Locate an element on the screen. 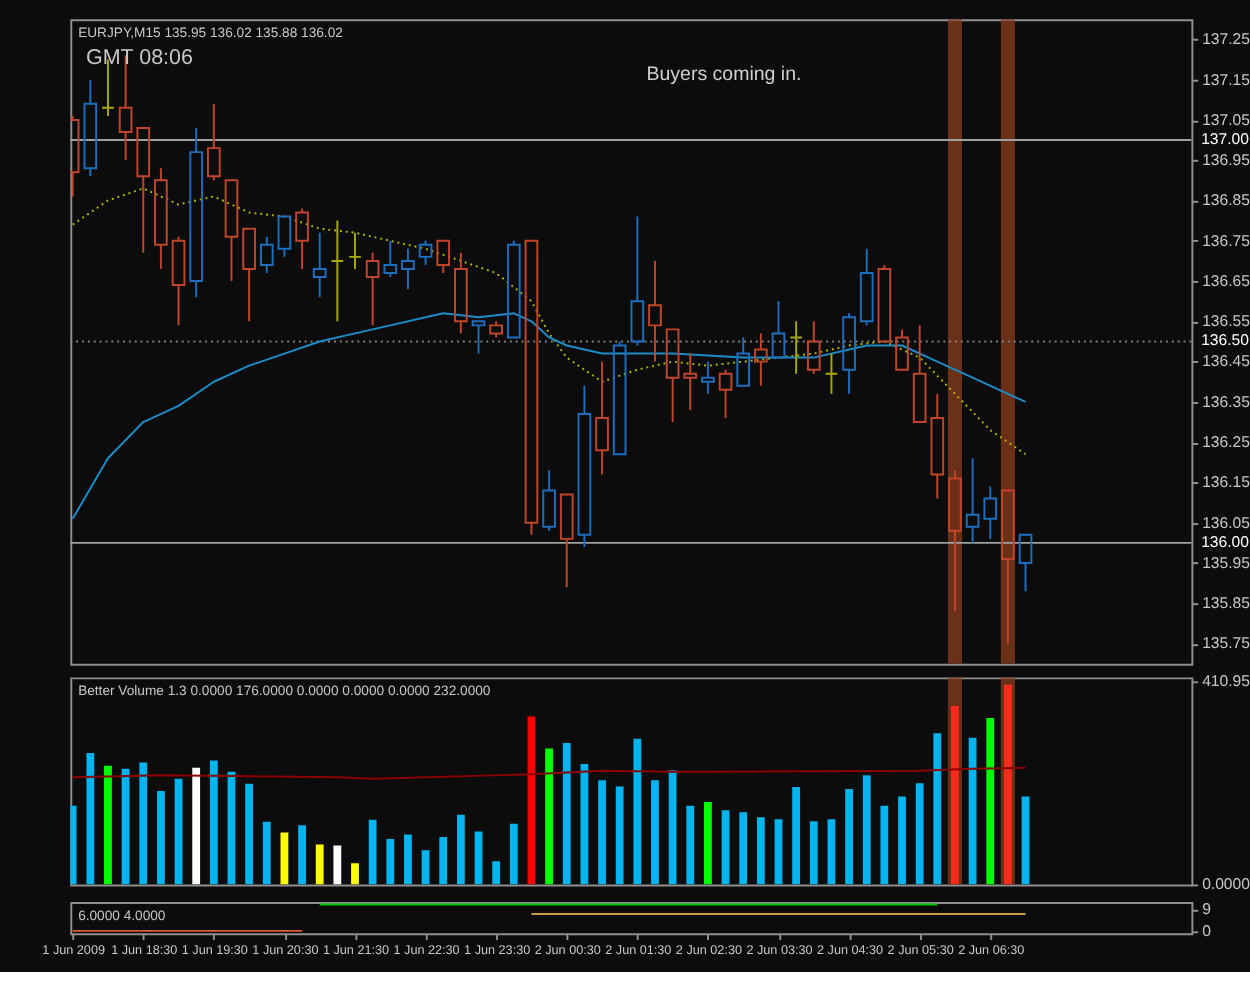  y-tick-label: 136.95 is located at coordinates (1226, 160).